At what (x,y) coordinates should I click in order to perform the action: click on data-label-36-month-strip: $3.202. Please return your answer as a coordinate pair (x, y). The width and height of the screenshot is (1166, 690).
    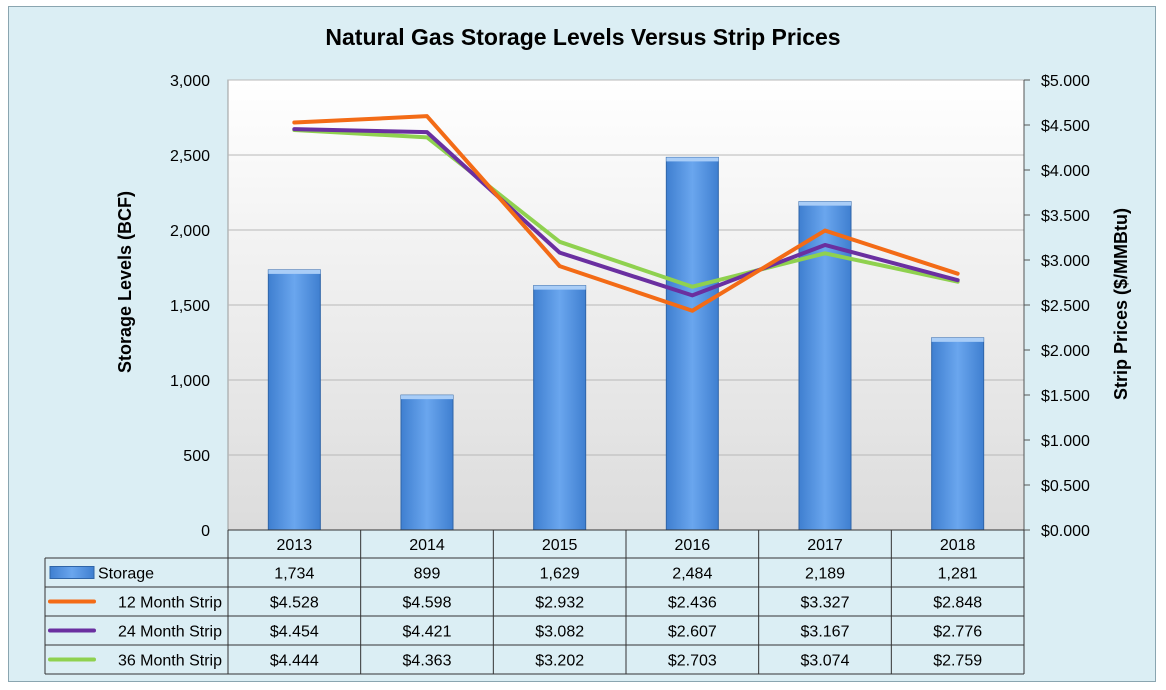
    Looking at the image, I should click on (559, 661).